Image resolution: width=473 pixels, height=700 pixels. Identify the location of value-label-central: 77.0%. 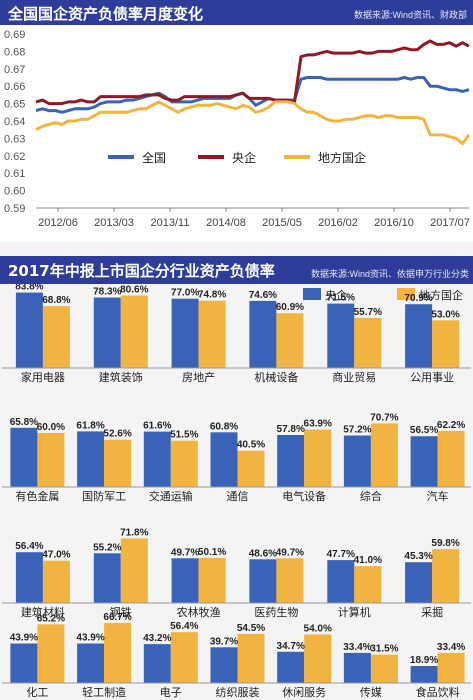
(185, 293).